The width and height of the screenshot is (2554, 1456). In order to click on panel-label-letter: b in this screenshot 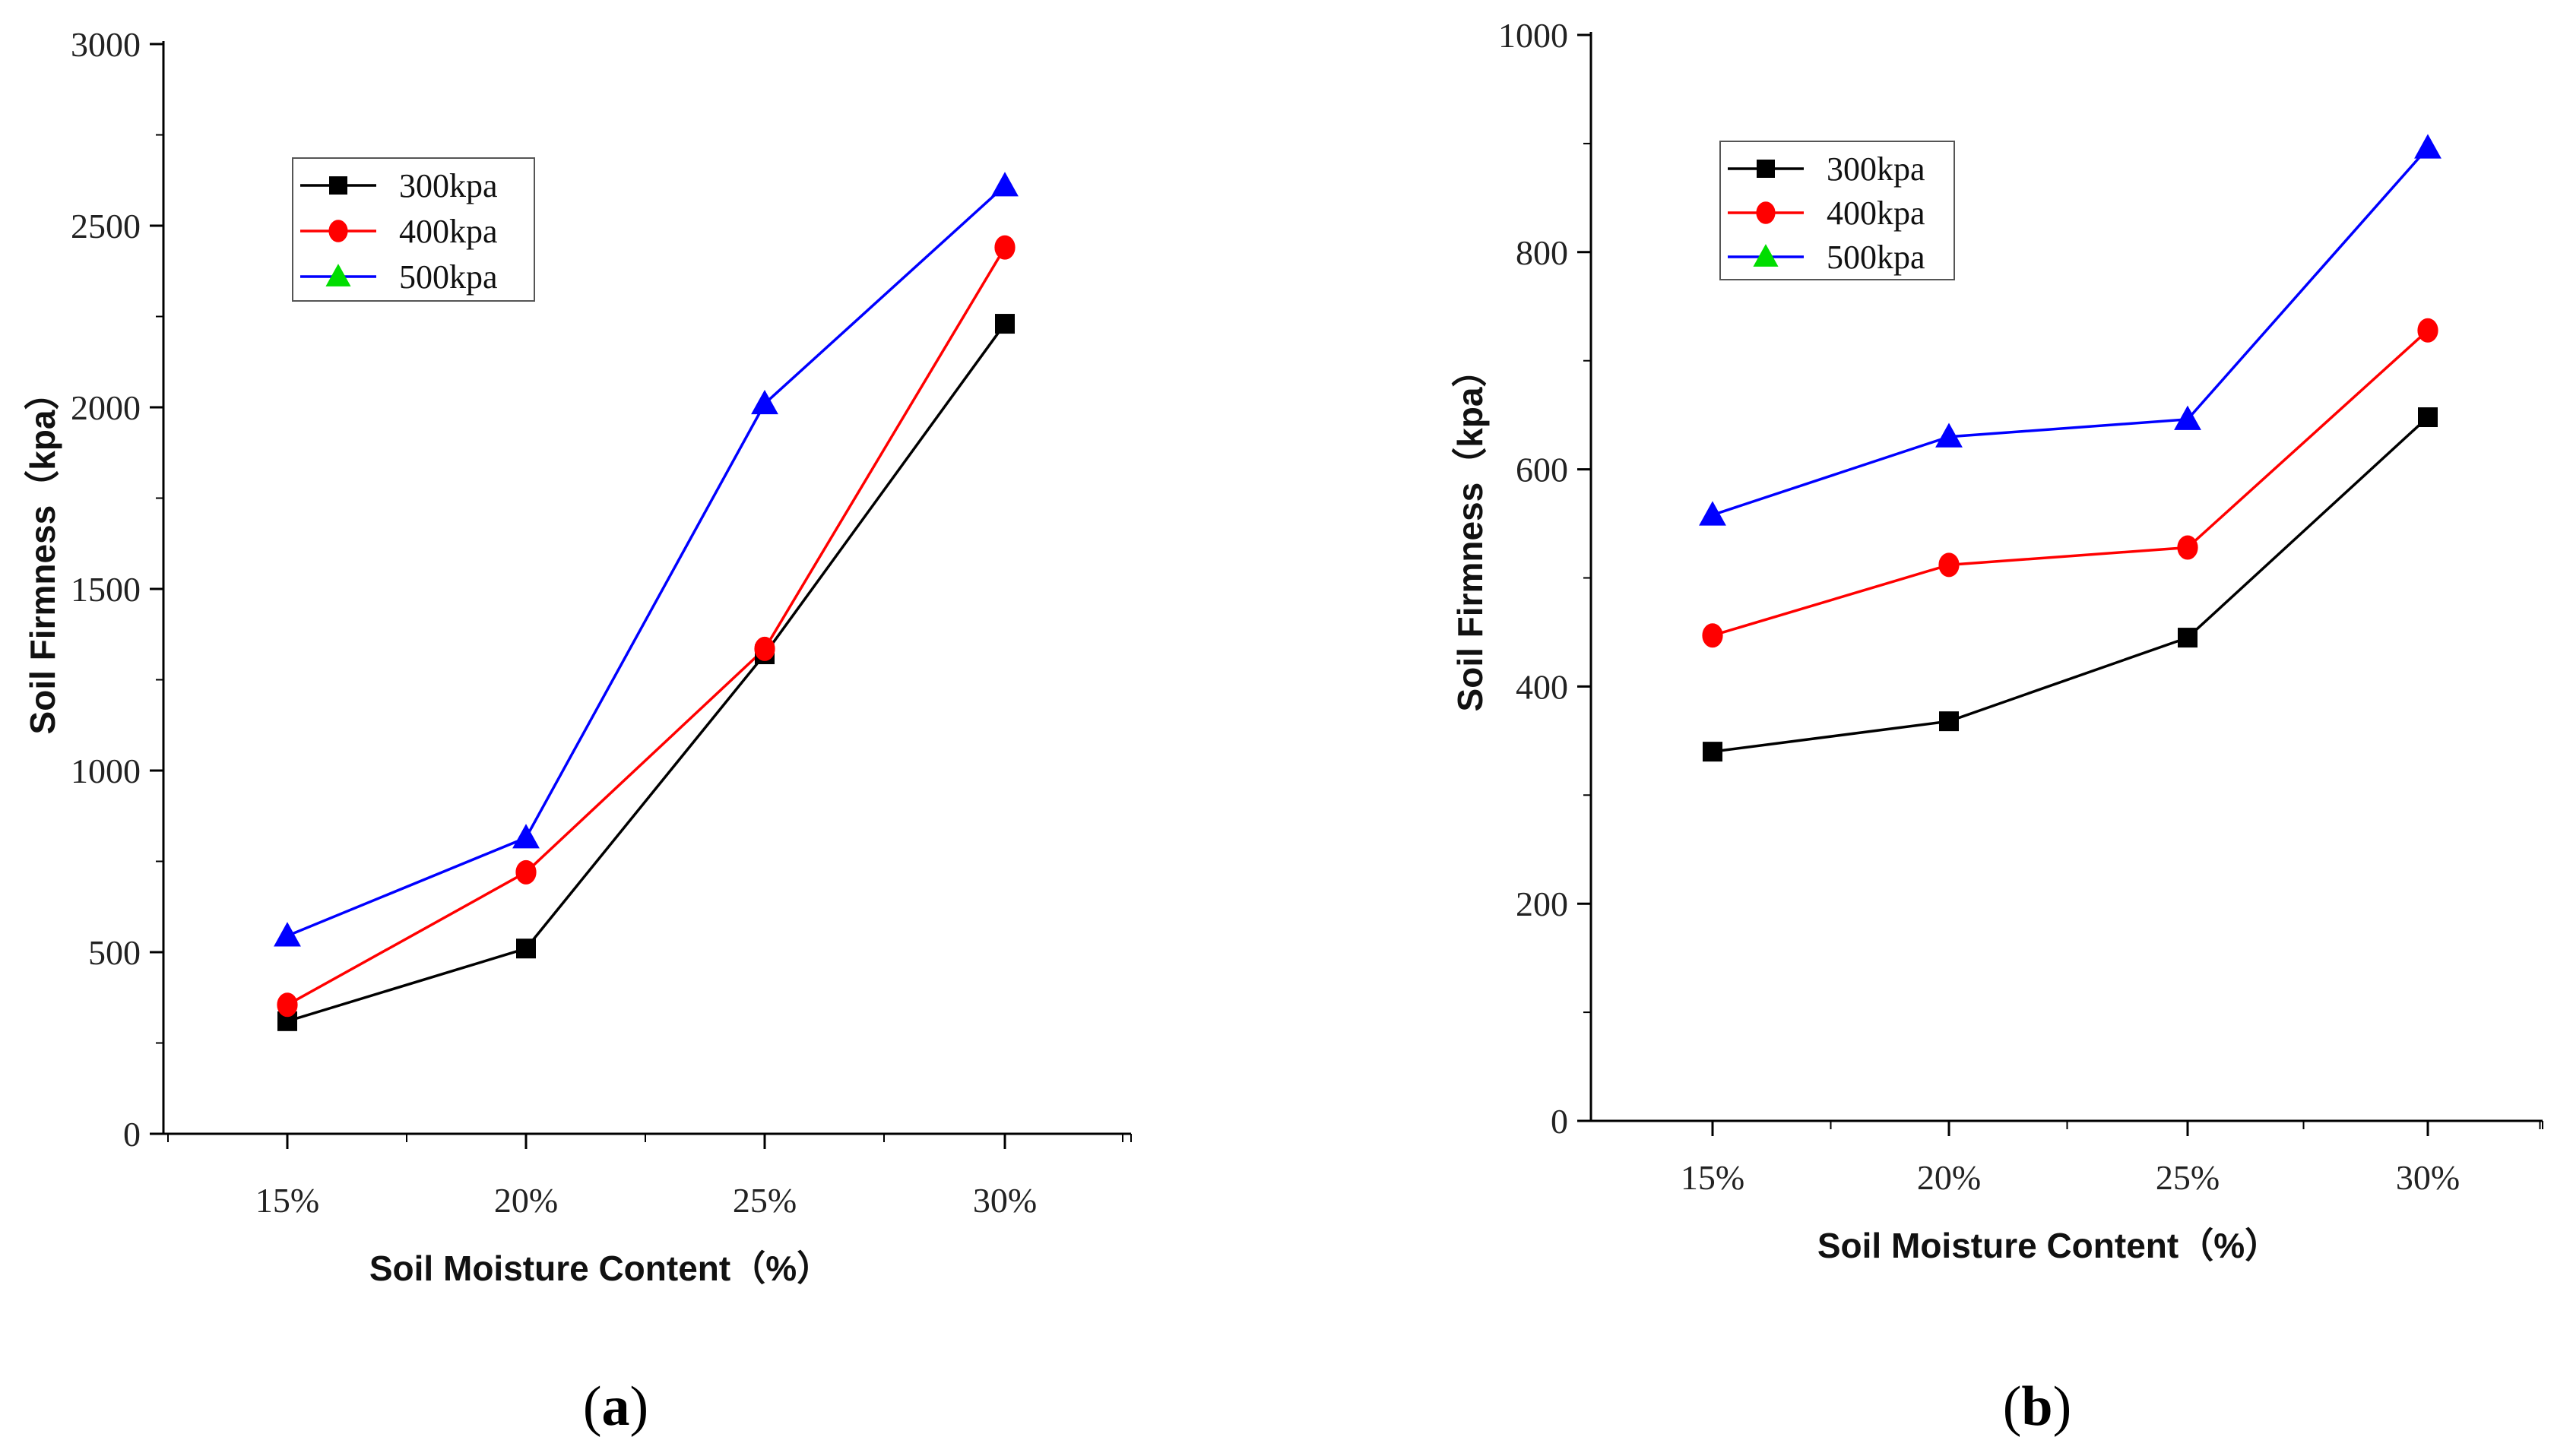, I will do `click(2036, 1406)`.